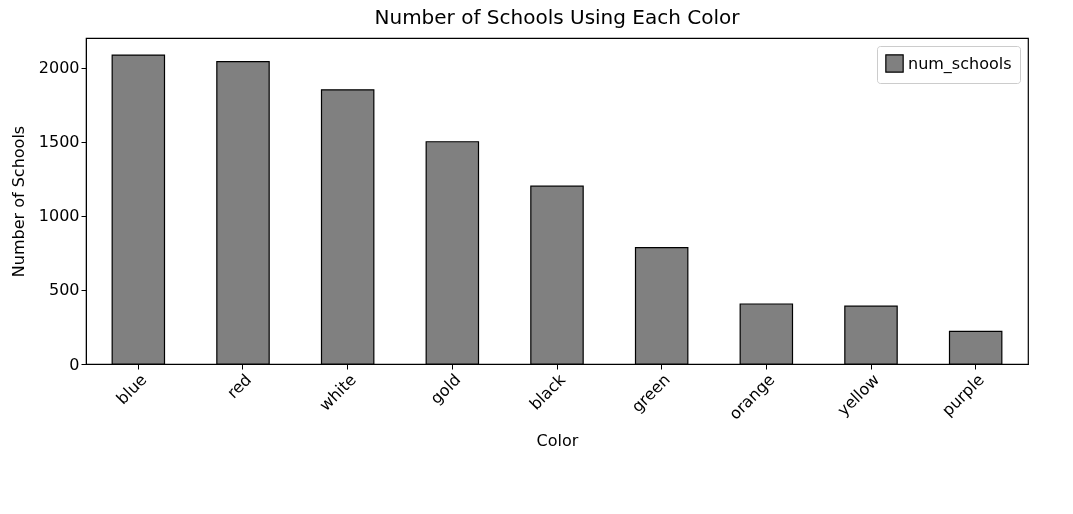 This screenshot has height=514, width=1073. What do you see at coordinates (18, 201) in the screenshot?
I see `y-axis-title: Number of Schools` at bounding box center [18, 201].